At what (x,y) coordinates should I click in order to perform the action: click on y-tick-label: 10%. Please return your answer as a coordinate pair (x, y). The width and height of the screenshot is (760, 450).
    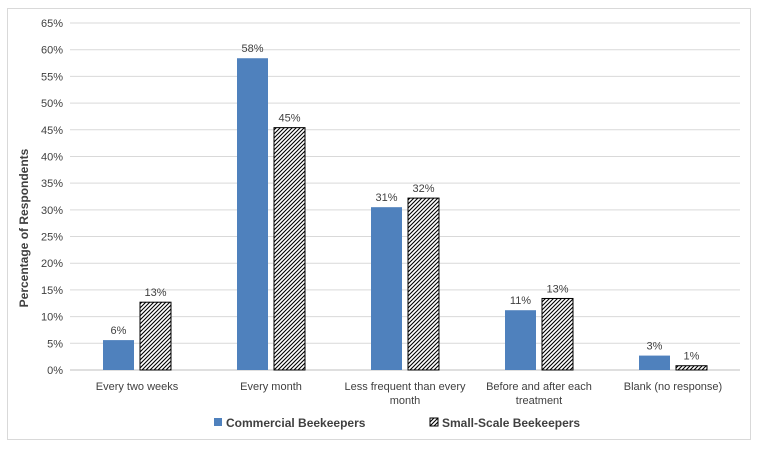
    Looking at the image, I should click on (52, 318).